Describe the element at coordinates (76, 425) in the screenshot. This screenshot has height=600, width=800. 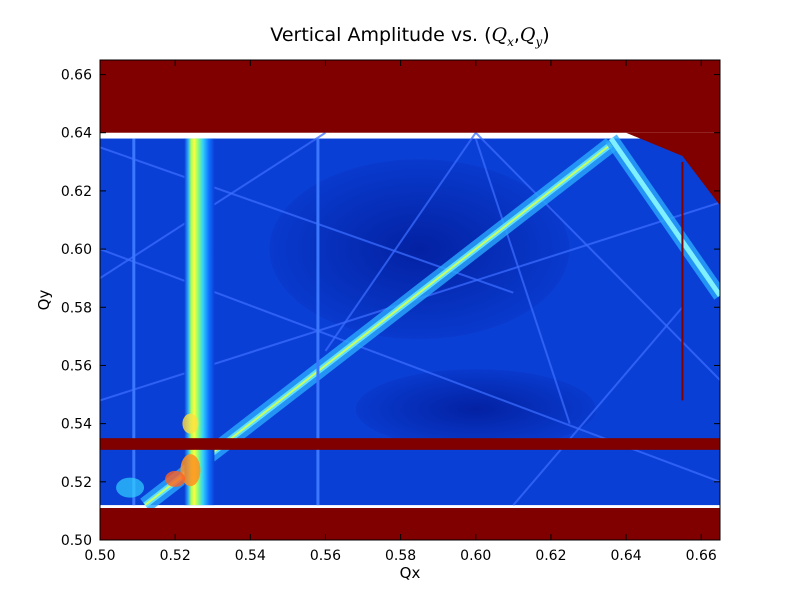
I see `y-tick-label: 0.54` at that location.